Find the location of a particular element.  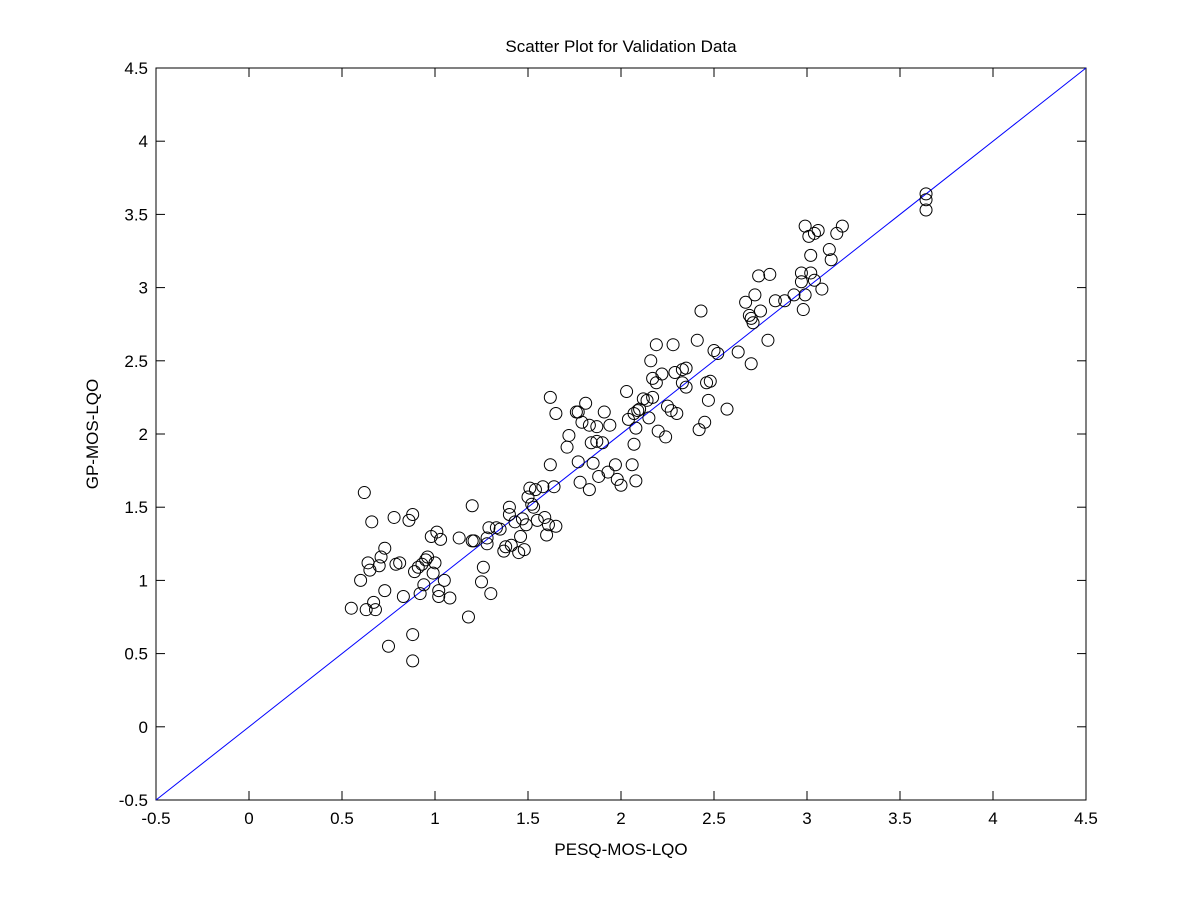

y-tick-label: 2.5 is located at coordinates (136, 361).